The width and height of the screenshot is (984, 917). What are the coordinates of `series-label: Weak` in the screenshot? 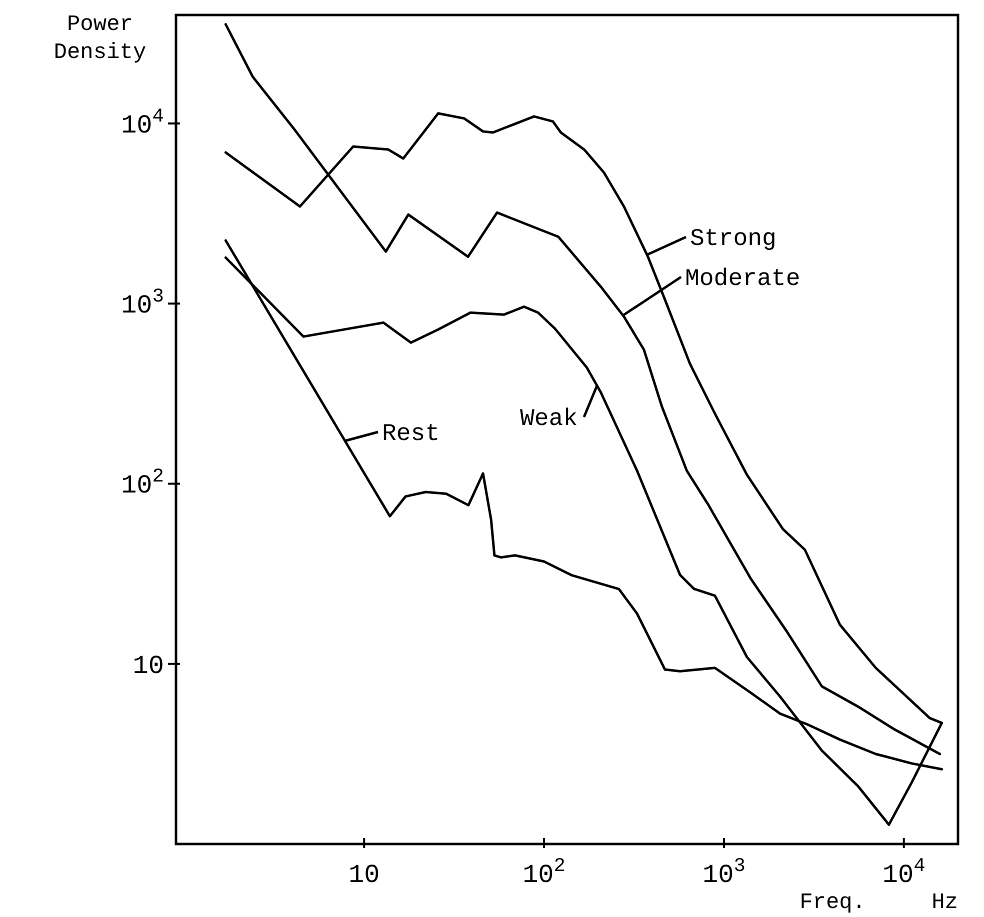 It's located at (549, 419).